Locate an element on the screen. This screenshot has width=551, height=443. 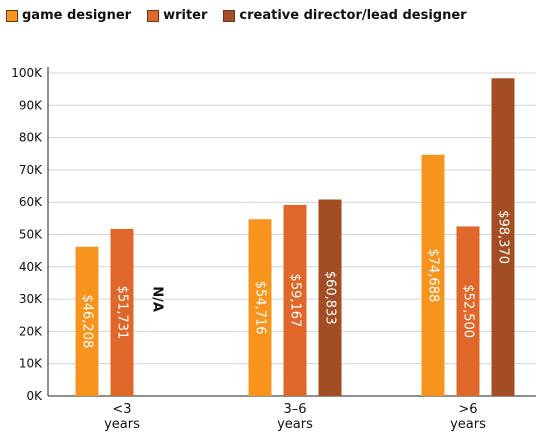
bar-data-label: $46,208 is located at coordinates (87, 321).